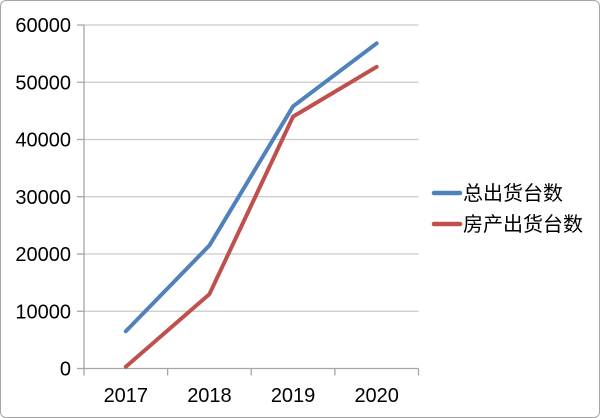 The image size is (600, 418). What do you see at coordinates (209, 396) in the screenshot?
I see `x-tick-label: 2018` at bounding box center [209, 396].